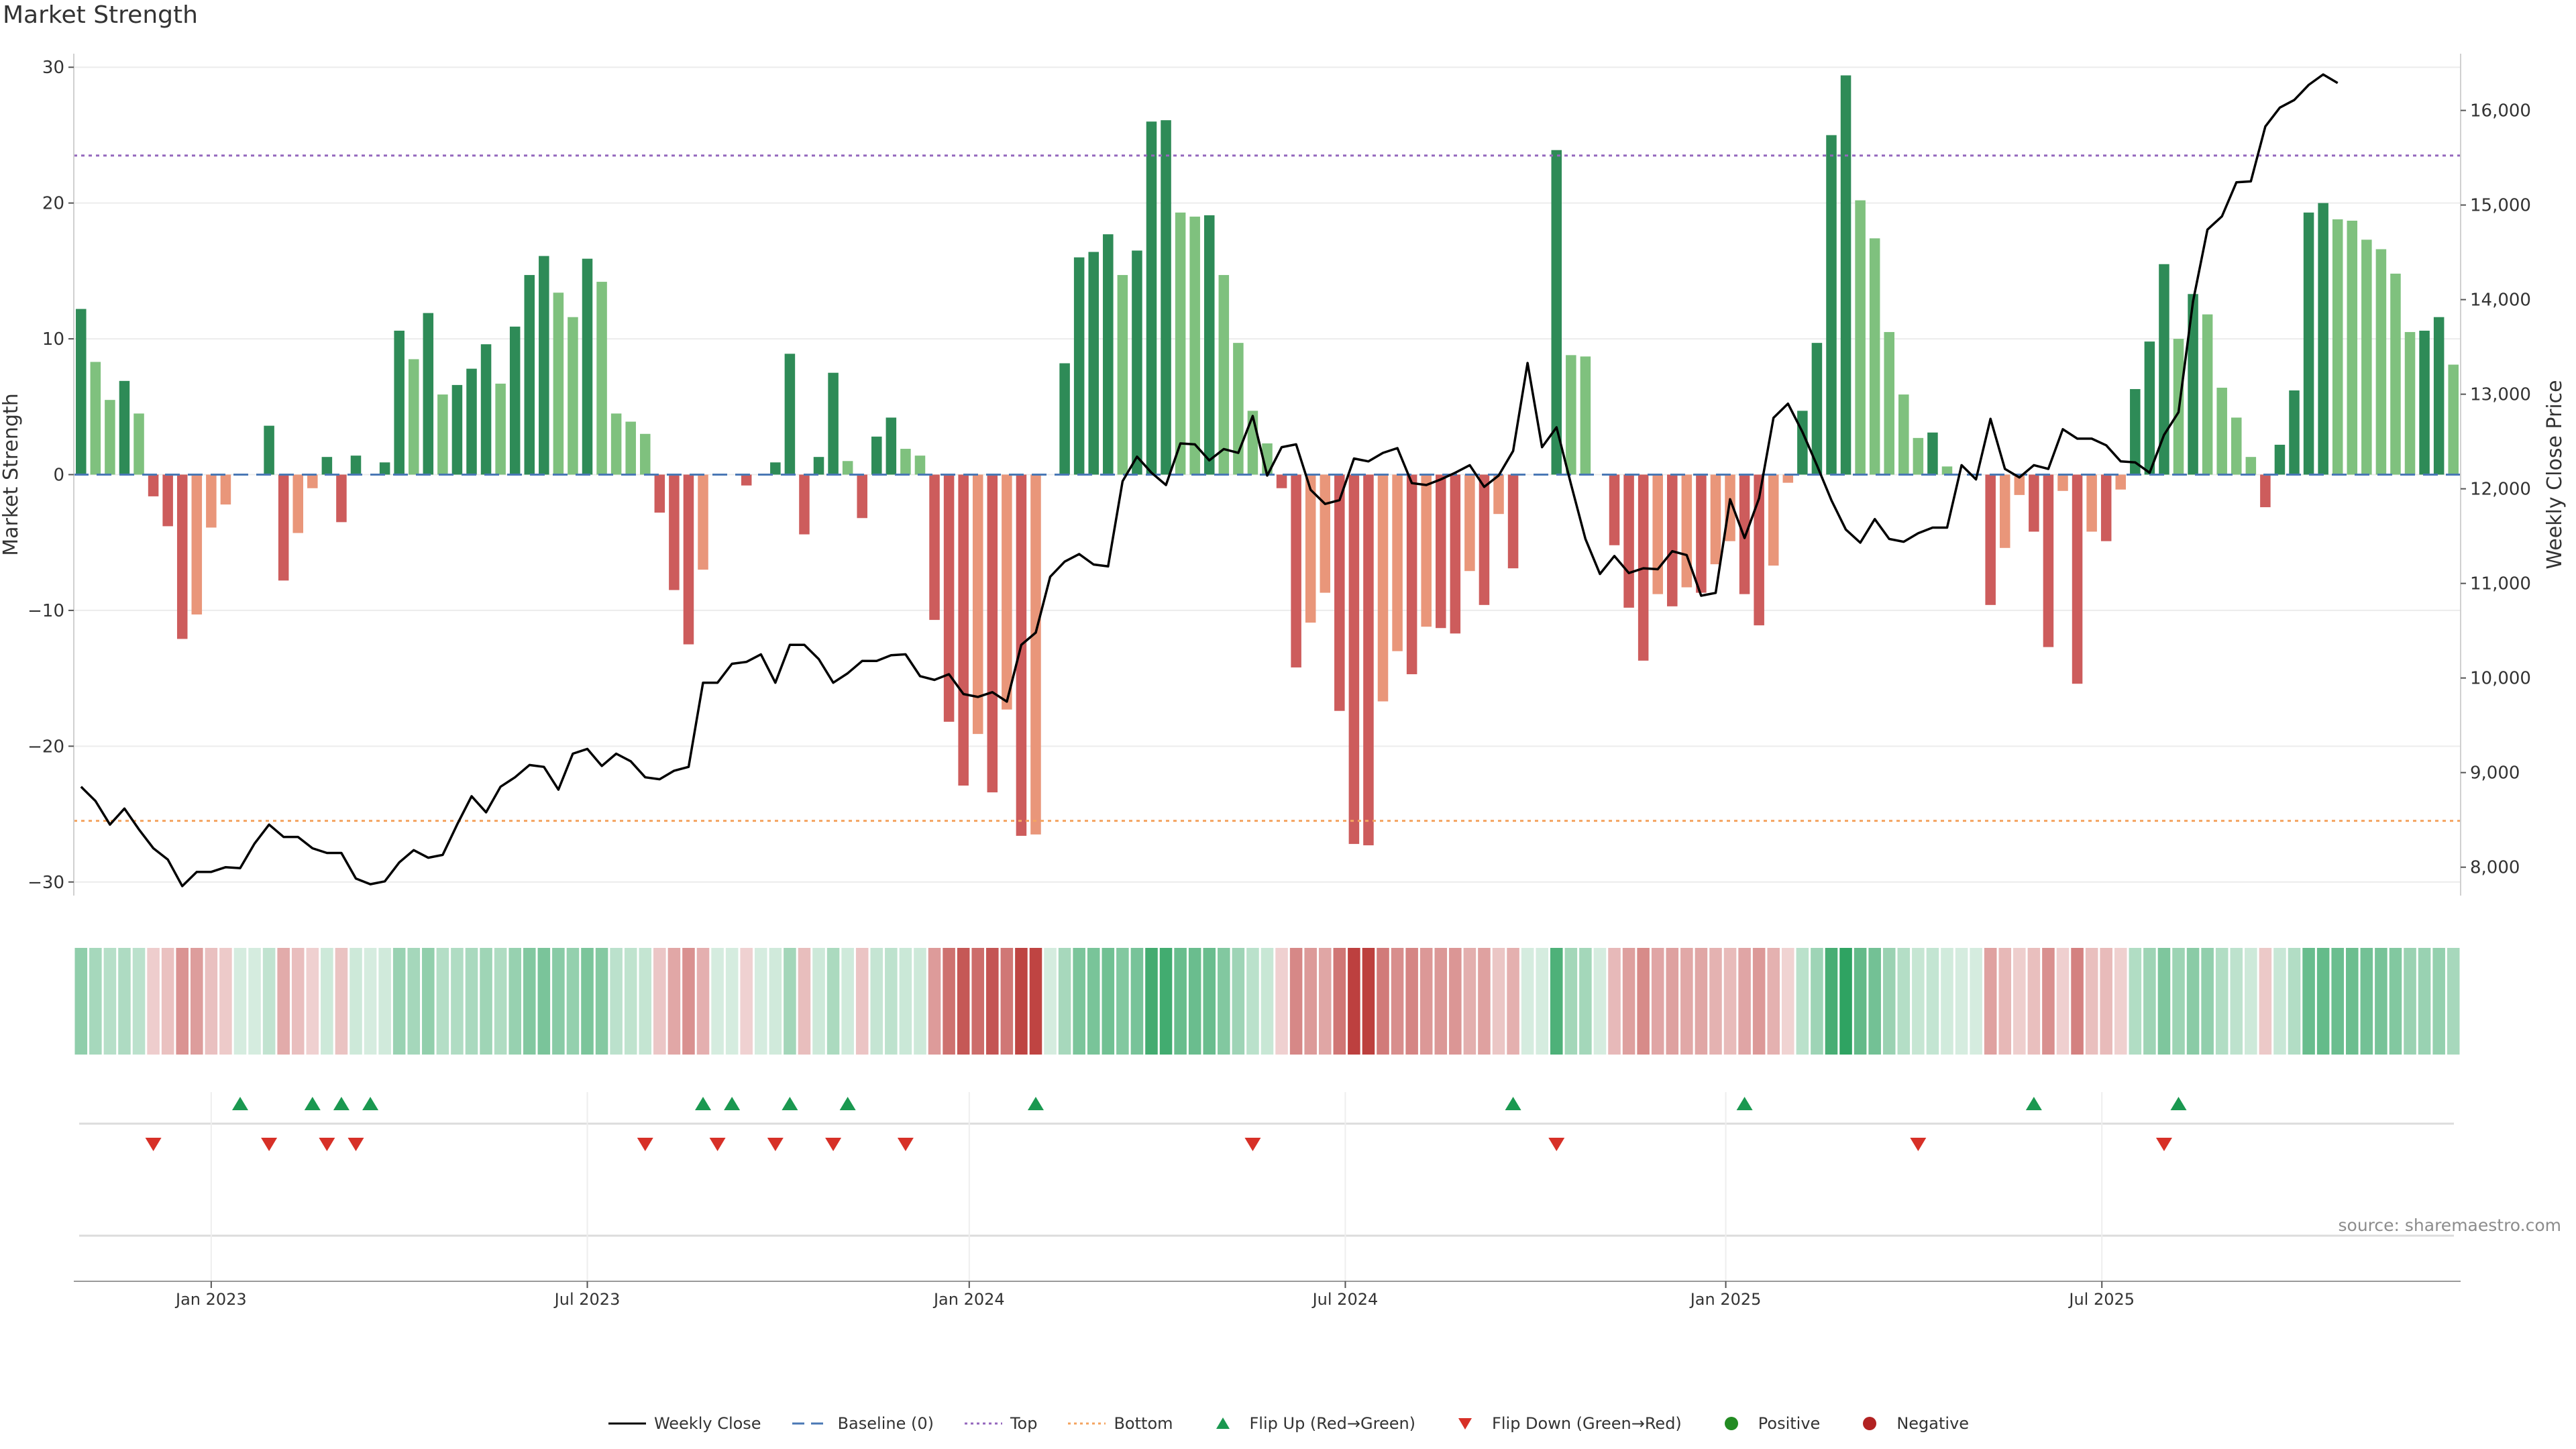 This screenshot has width=2576, height=1449. Describe the element at coordinates (2500, 679) in the screenshot. I see `y2-tick-label: 10,000` at that location.